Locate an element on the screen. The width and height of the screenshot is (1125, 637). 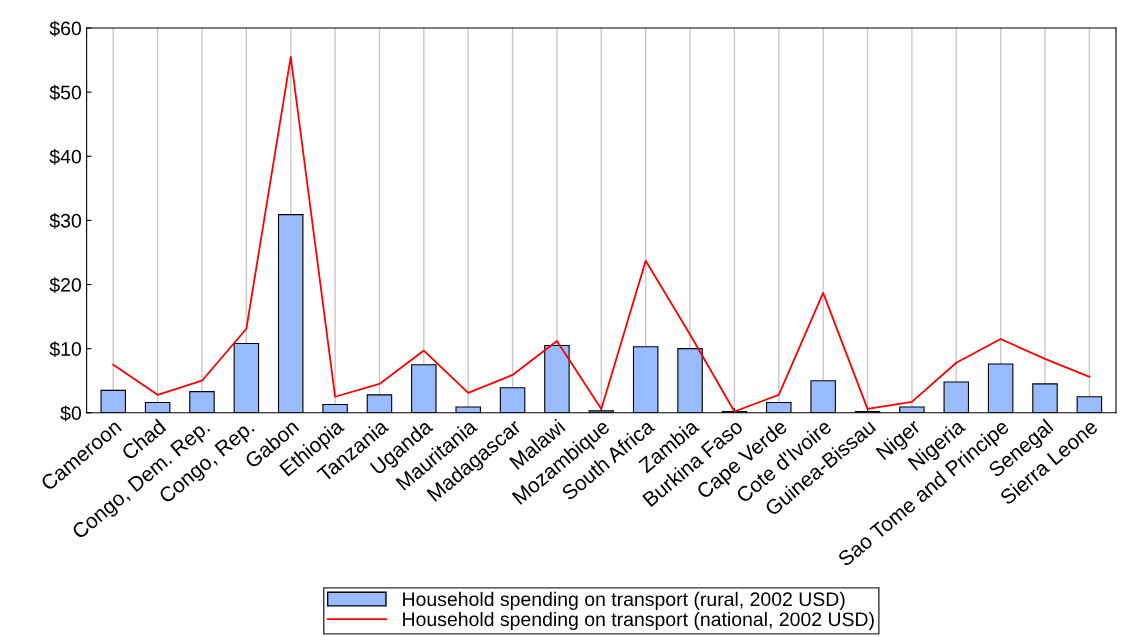
y-tick-label: $60 is located at coordinates (65, 28).